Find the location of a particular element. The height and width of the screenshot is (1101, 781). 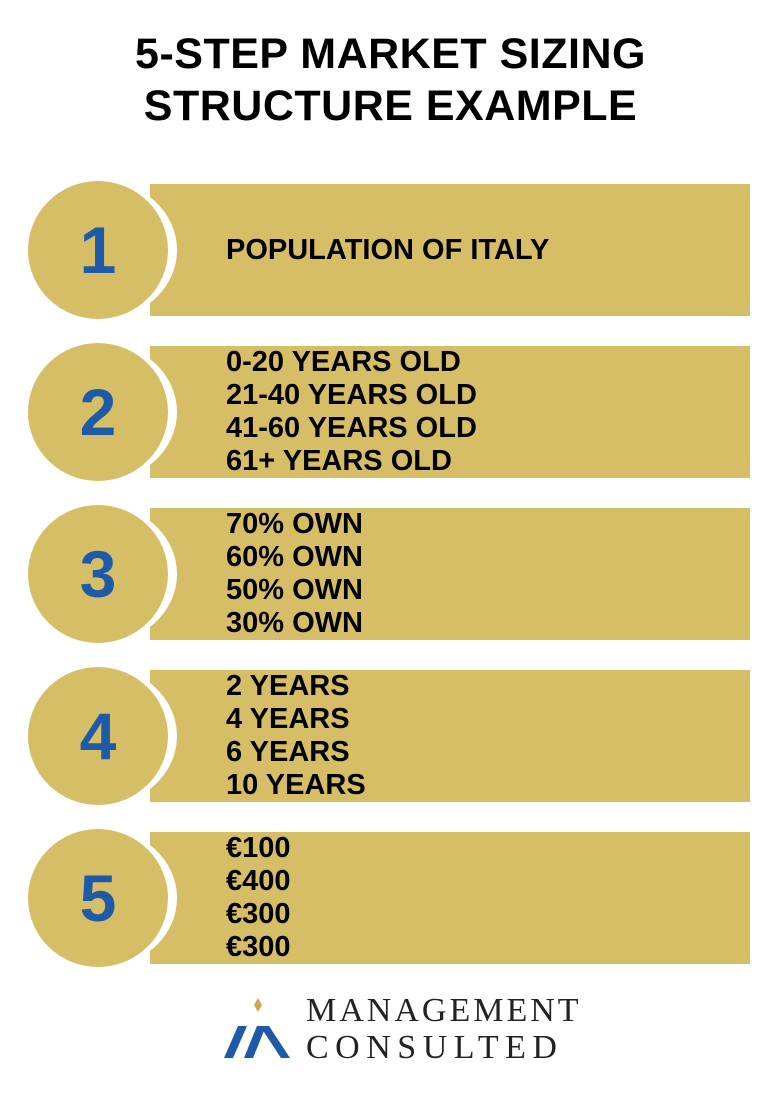

logo-wordmark: MANAGEMENT CONSULTED is located at coordinates (444, 1029).